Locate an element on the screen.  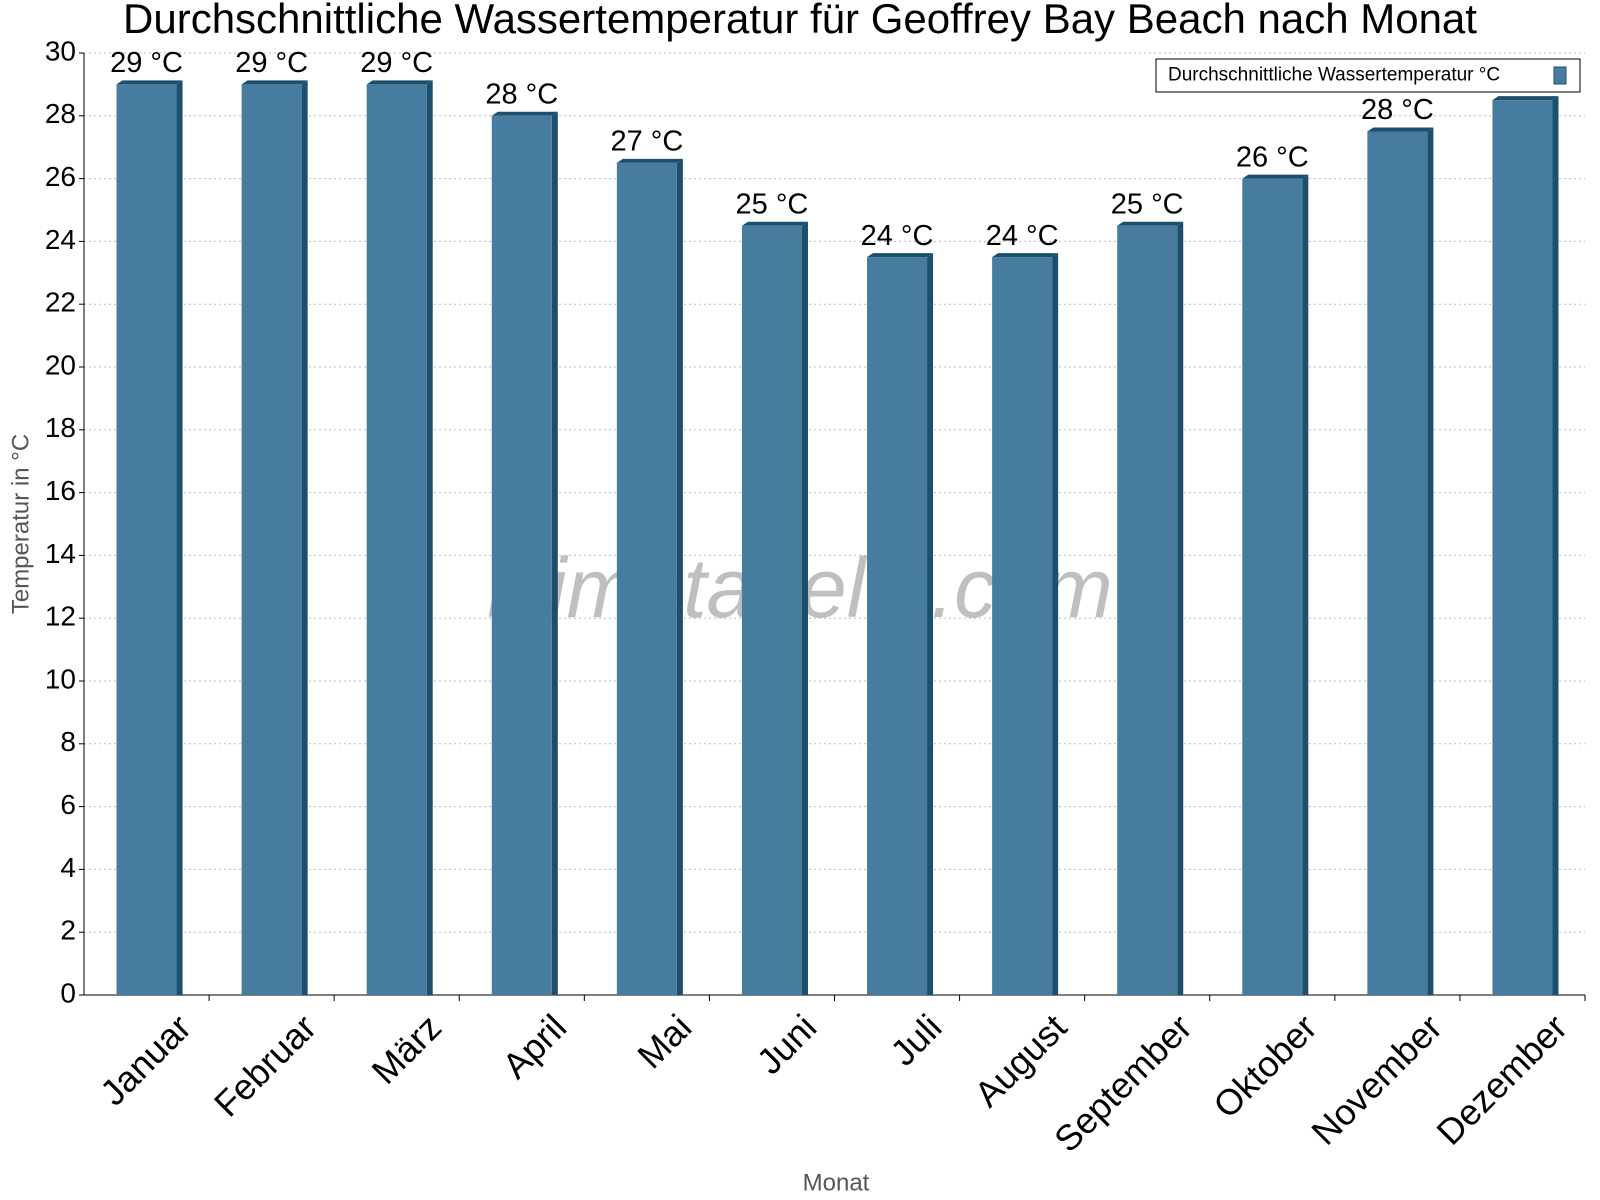
x-tick-label: August is located at coordinates (1020, 1060).